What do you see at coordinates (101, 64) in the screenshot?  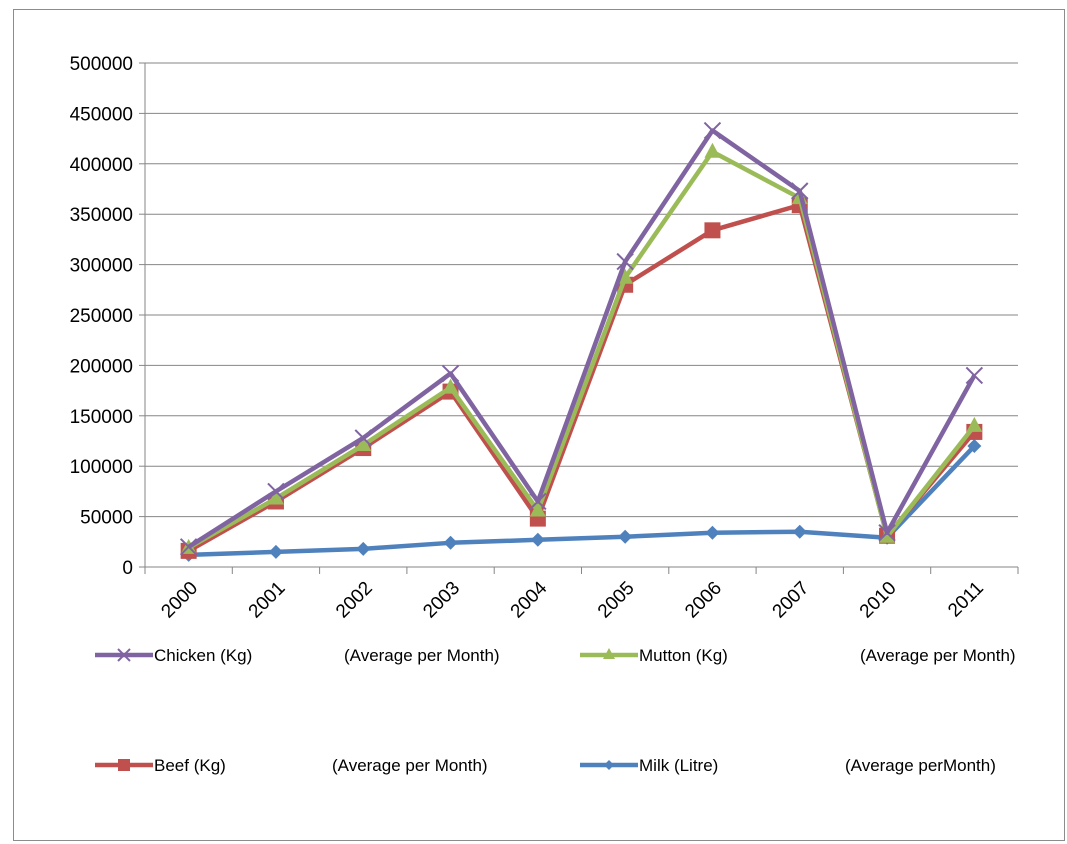 I see `y-tick-label-500000: 500000` at bounding box center [101, 64].